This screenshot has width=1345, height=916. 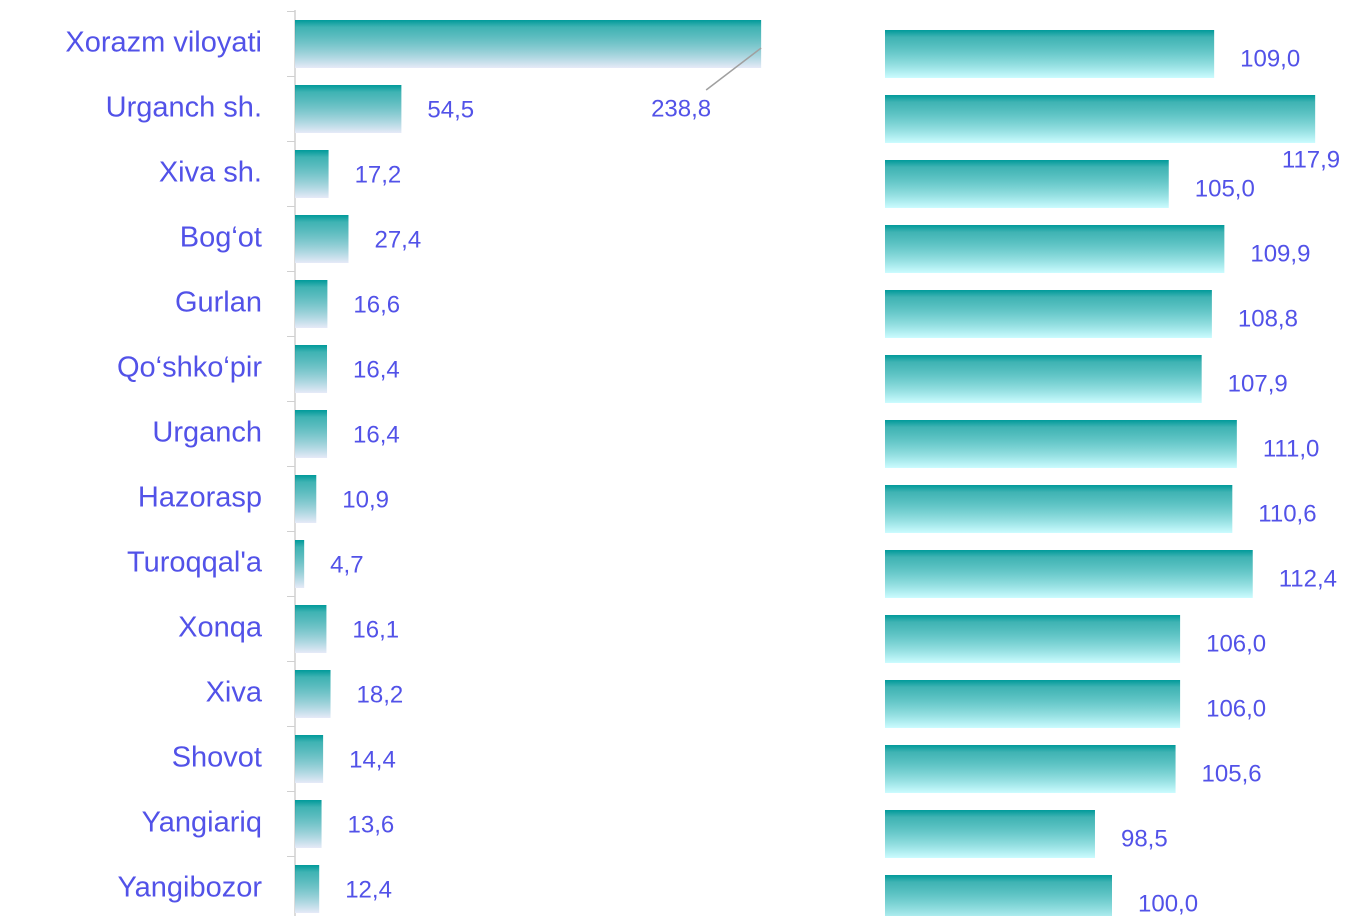 What do you see at coordinates (234, 693) in the screenshot?
I see `category-label: Xiva` at bounding box center [234, 693].